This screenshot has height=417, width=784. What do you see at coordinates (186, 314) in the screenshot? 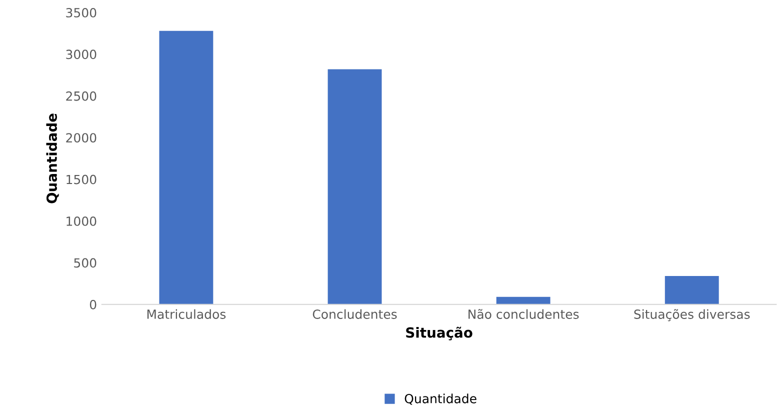
I see `x-tick-label: Matriculados` at bounding box center [186, 314].